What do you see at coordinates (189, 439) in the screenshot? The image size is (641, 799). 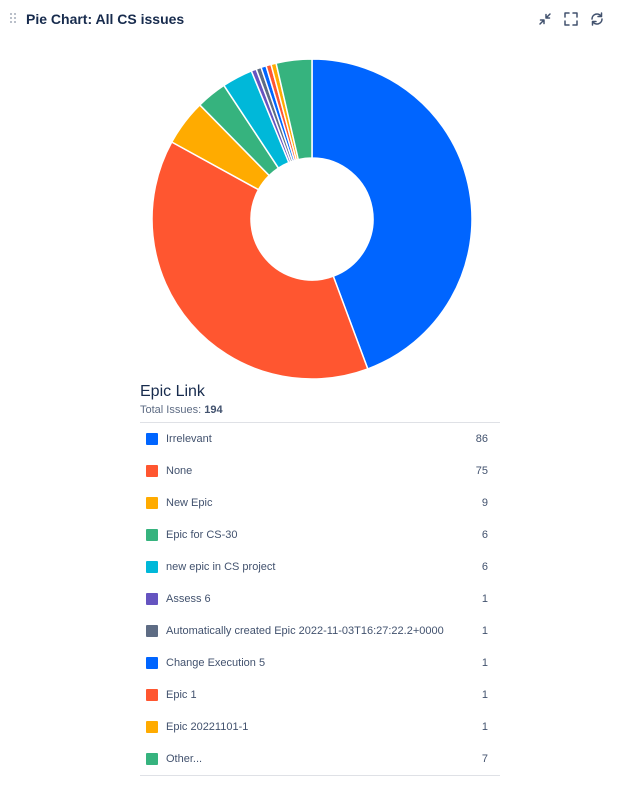 I see `legend-label: Irrelevant` at bounding box center [189, 439].